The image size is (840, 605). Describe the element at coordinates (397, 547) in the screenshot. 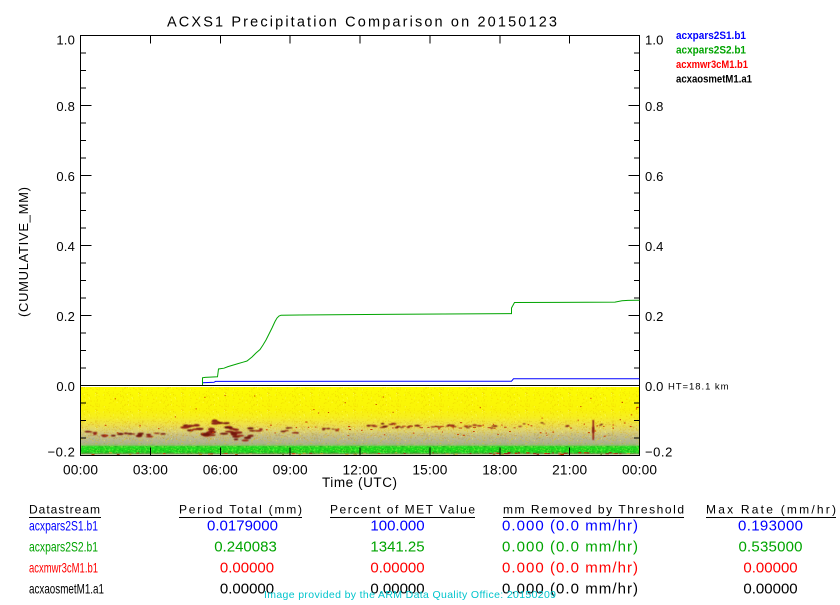

I see `svg-text: 1341.25` at that location.